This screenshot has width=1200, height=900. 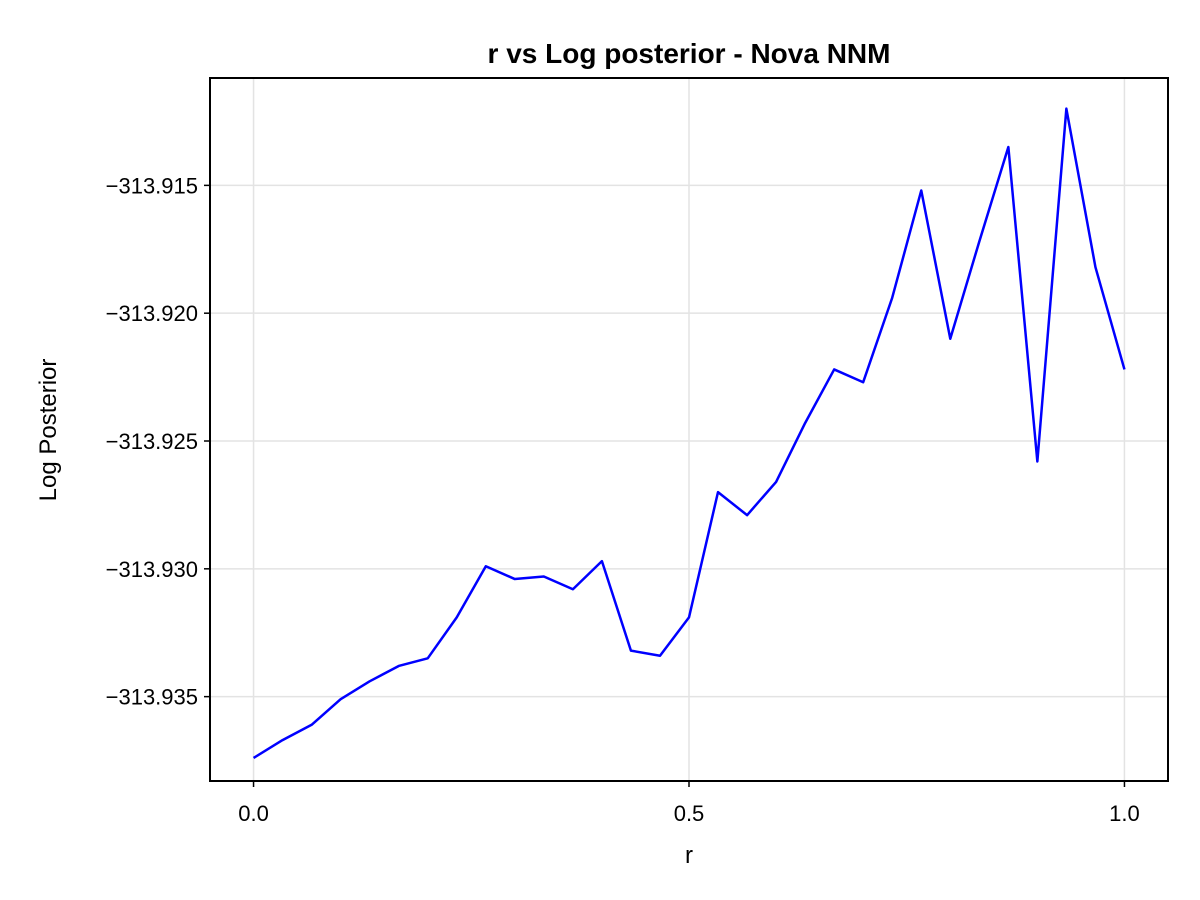 What do you see at coordinates (152, 313) in the screenshot?
I see `y-tick-label: −313.920` at bounding box center [152, 313].